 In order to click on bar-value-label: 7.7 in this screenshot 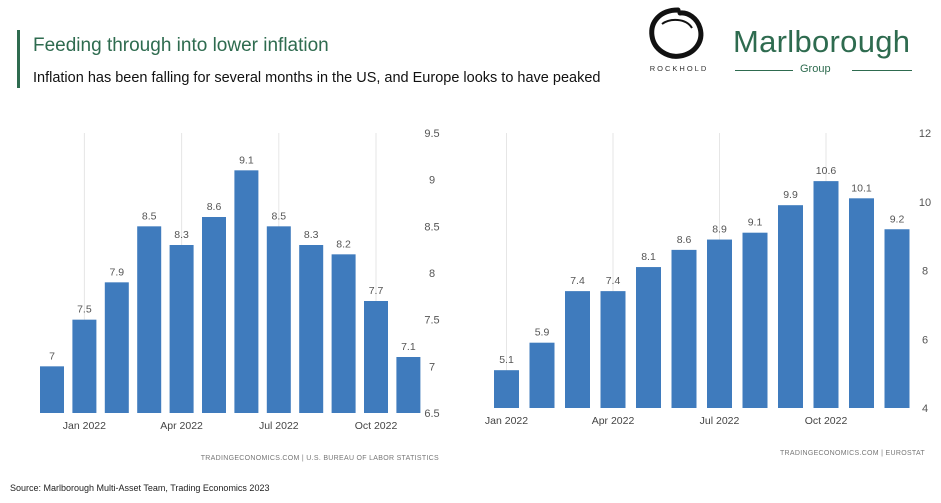, I will do `click(376, 291)`.